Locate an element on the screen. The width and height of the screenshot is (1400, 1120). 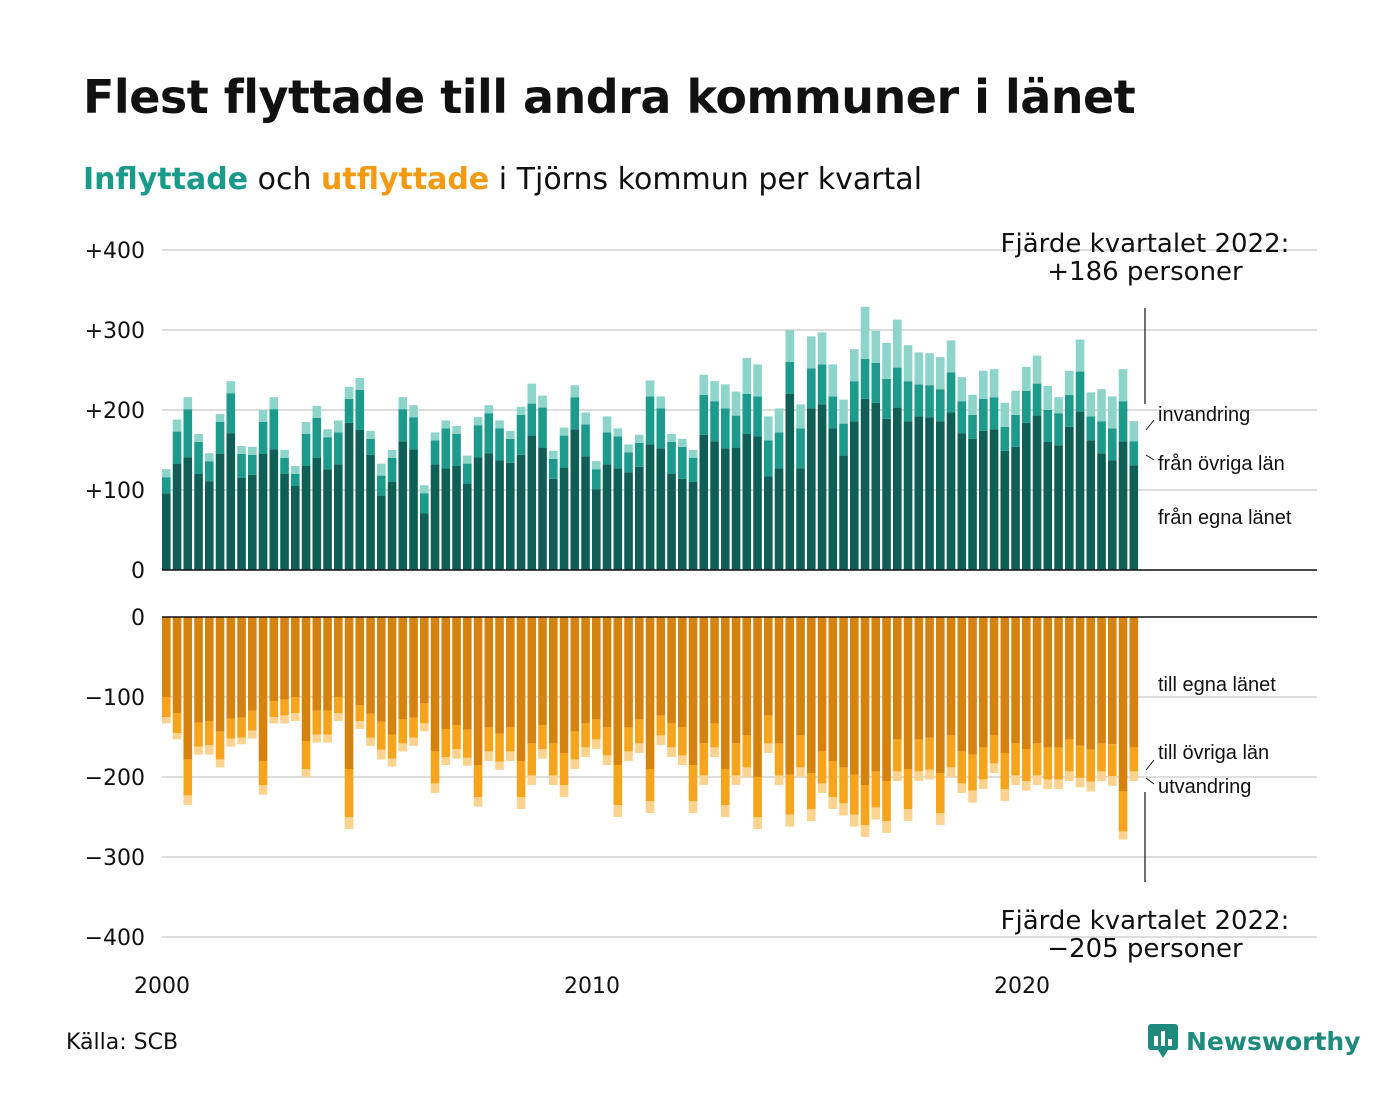
label-out-own-county: till egna länet is located at coordinates (1217, 685).